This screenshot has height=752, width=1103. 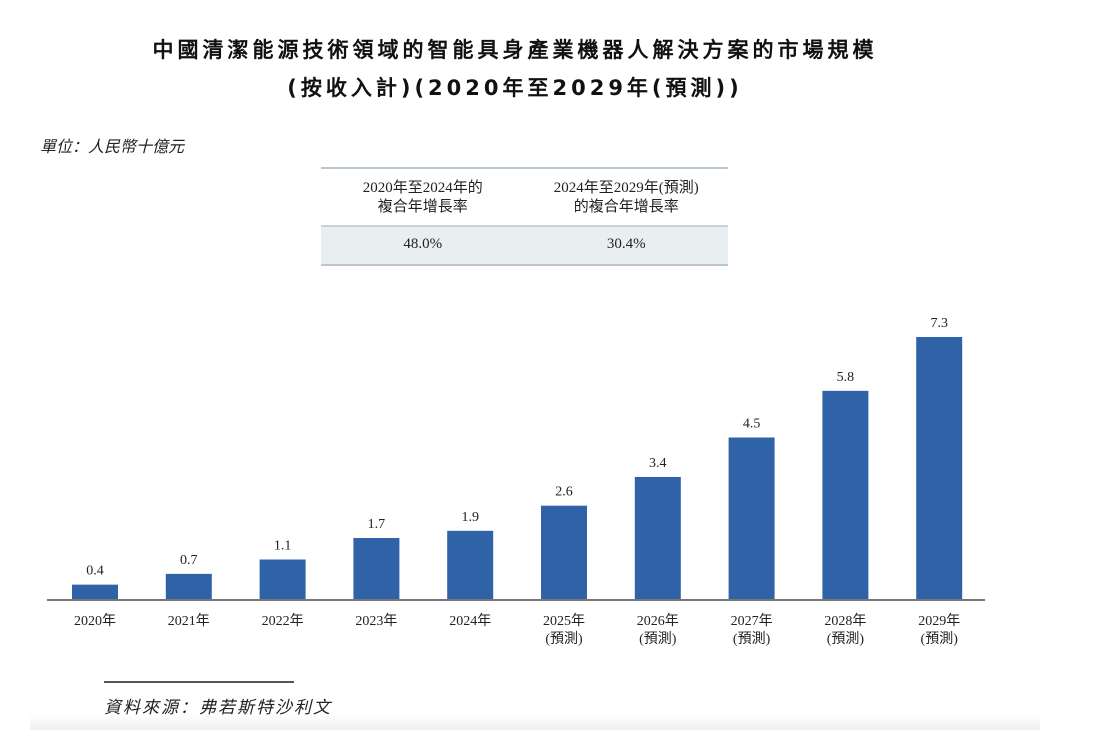 What do you see at coordinates (515, 88) in the screenshot?
I see `chart-subtitle: (按收入計)(2020年至2029年(預測))` at bounding box center [515, 88].